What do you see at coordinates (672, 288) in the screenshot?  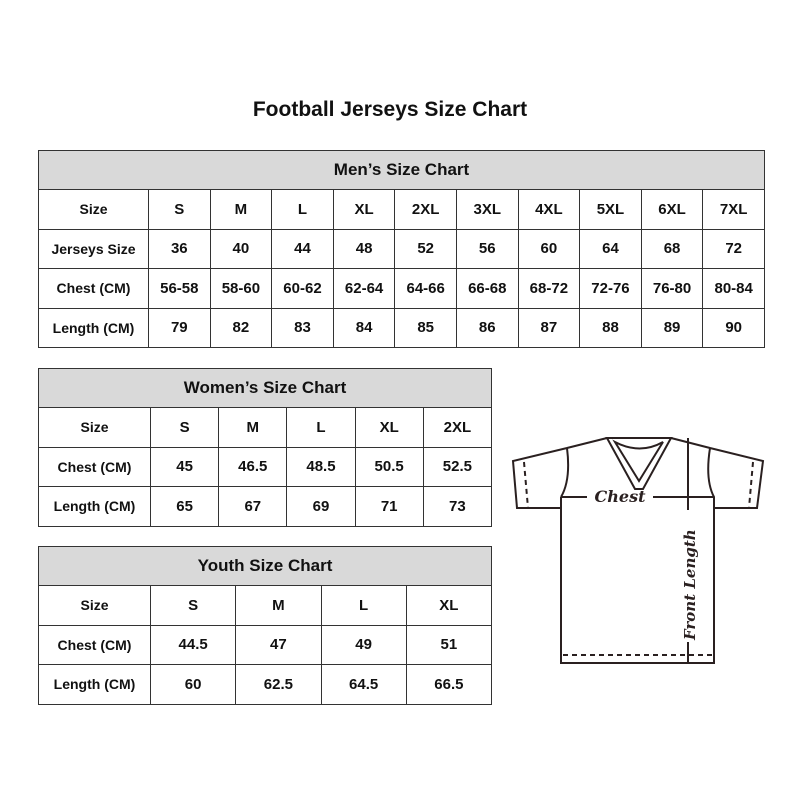 I see `table-cell: 76-80` at bounding box center [672, 288].